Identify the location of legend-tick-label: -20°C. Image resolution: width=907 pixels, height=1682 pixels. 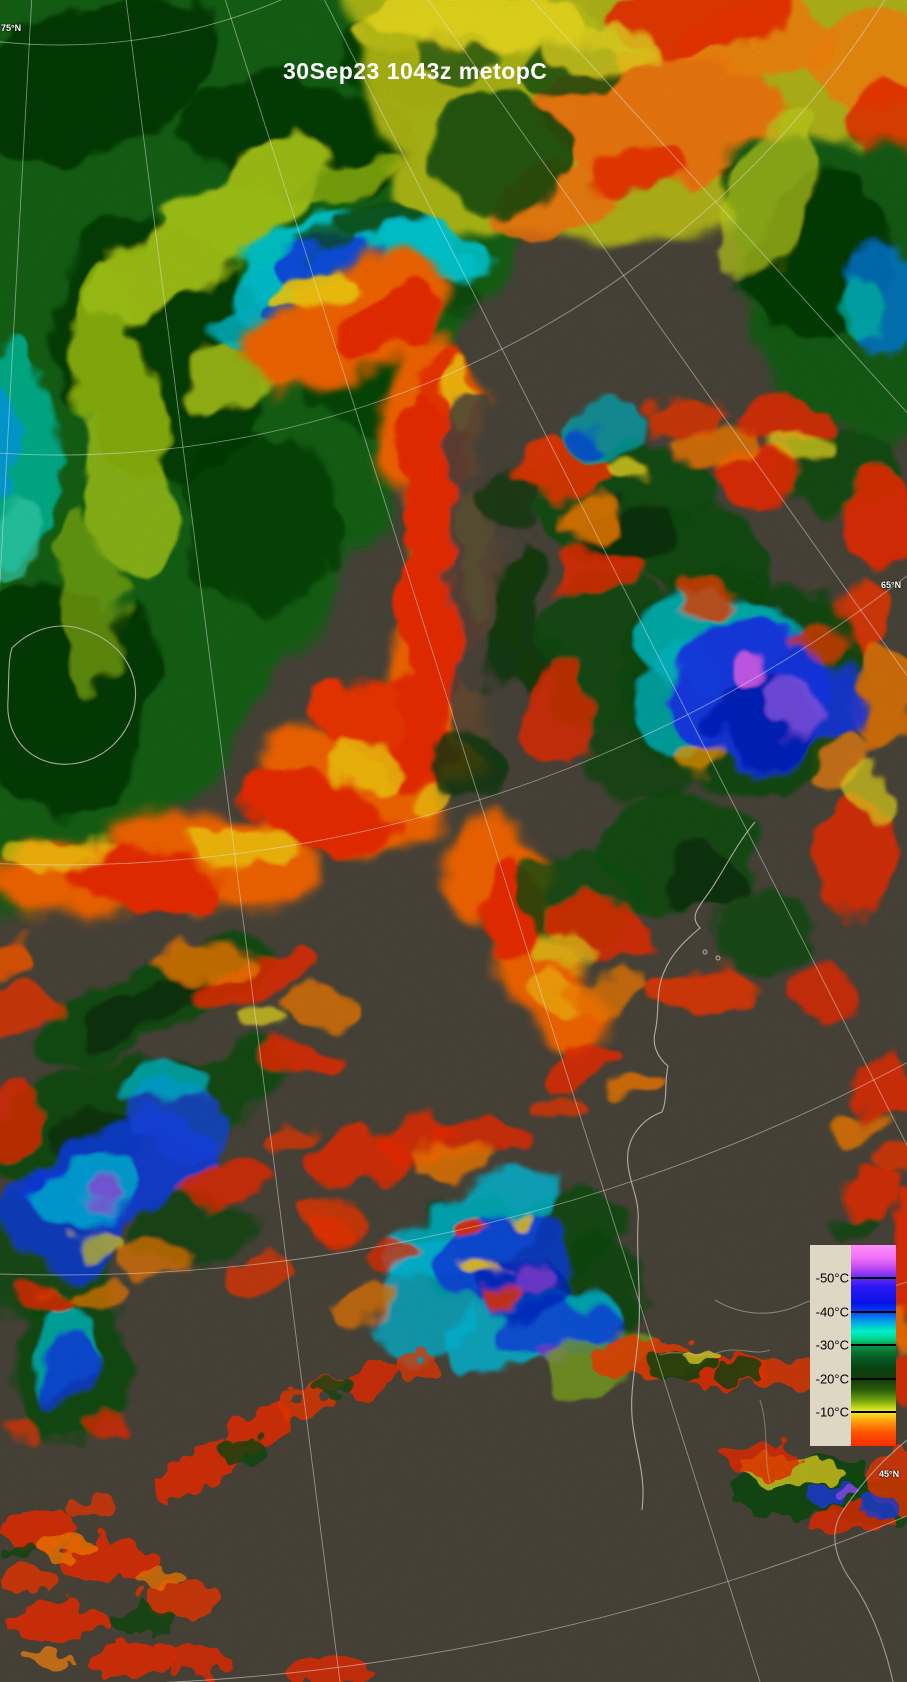
(832, 1379).